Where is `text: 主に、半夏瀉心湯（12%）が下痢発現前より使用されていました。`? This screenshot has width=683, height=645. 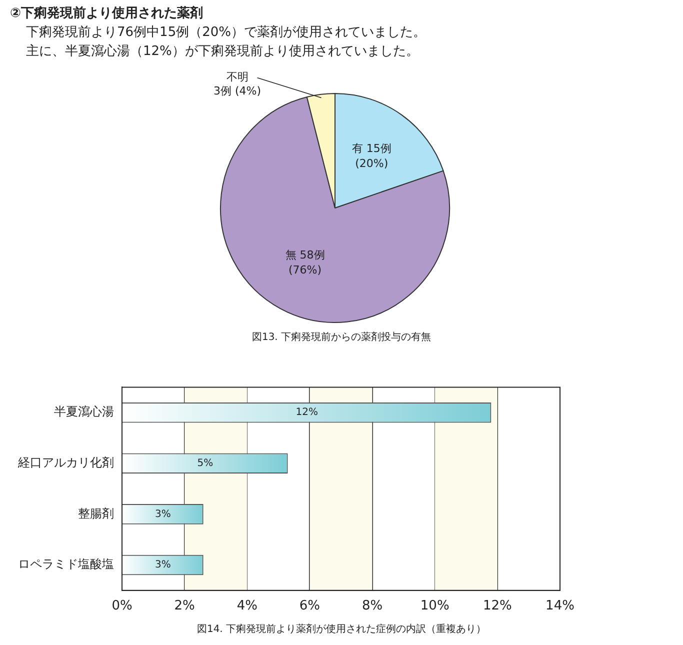
text: 主に、半夏瀉心湯（12%）が下痢発現前より使用されていました。 is located at coordinates (222, 51).